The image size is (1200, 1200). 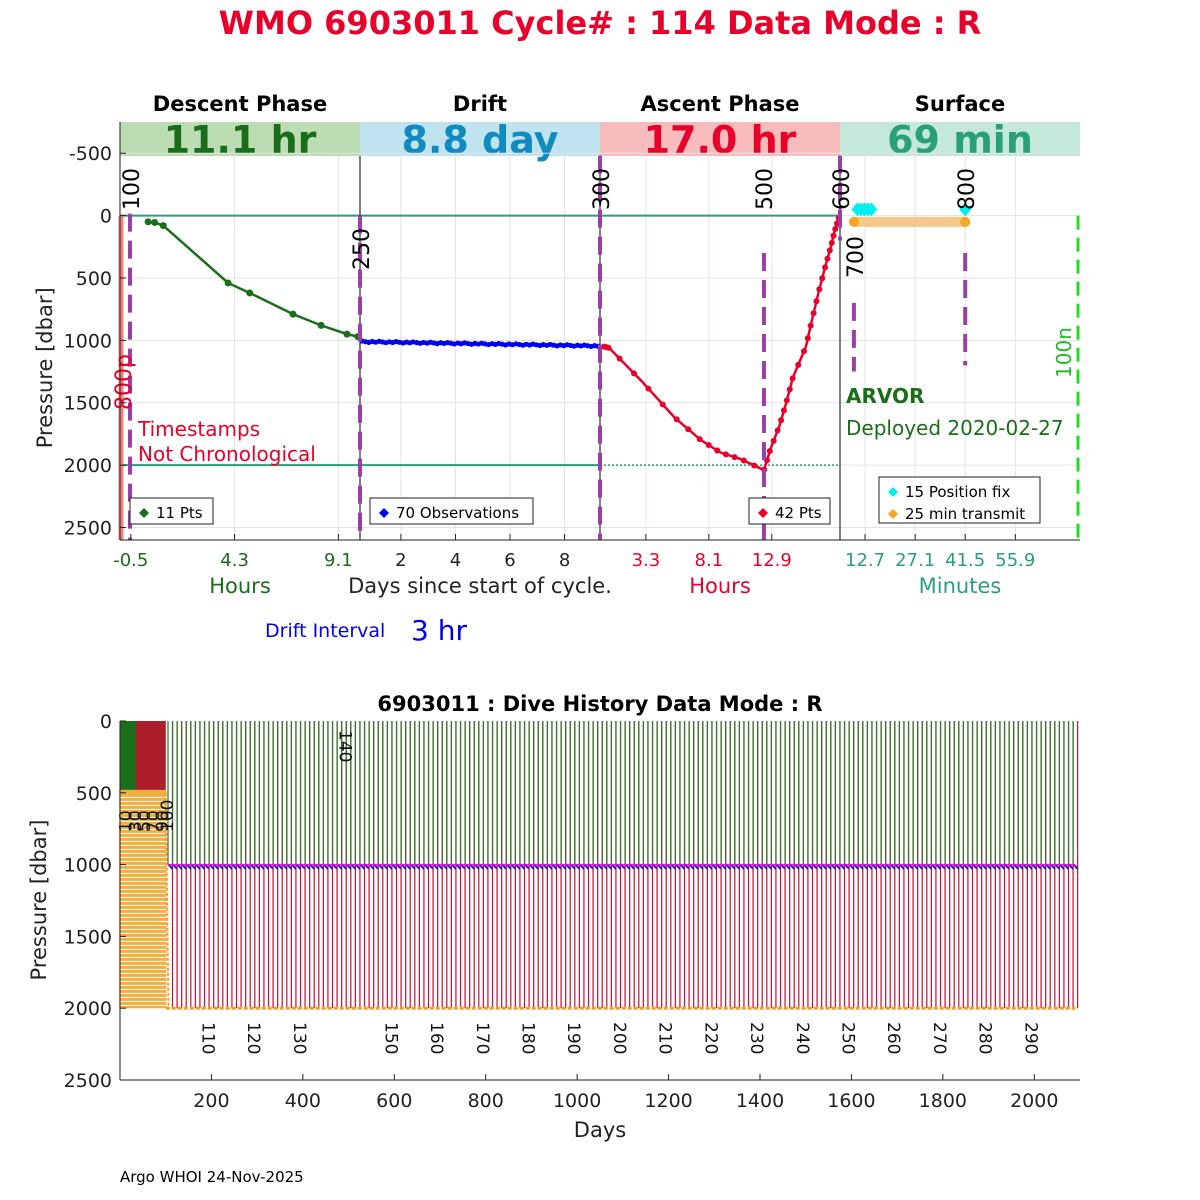 I want to click on marker-label-100n: 100n, so click(x=1064, y=352).